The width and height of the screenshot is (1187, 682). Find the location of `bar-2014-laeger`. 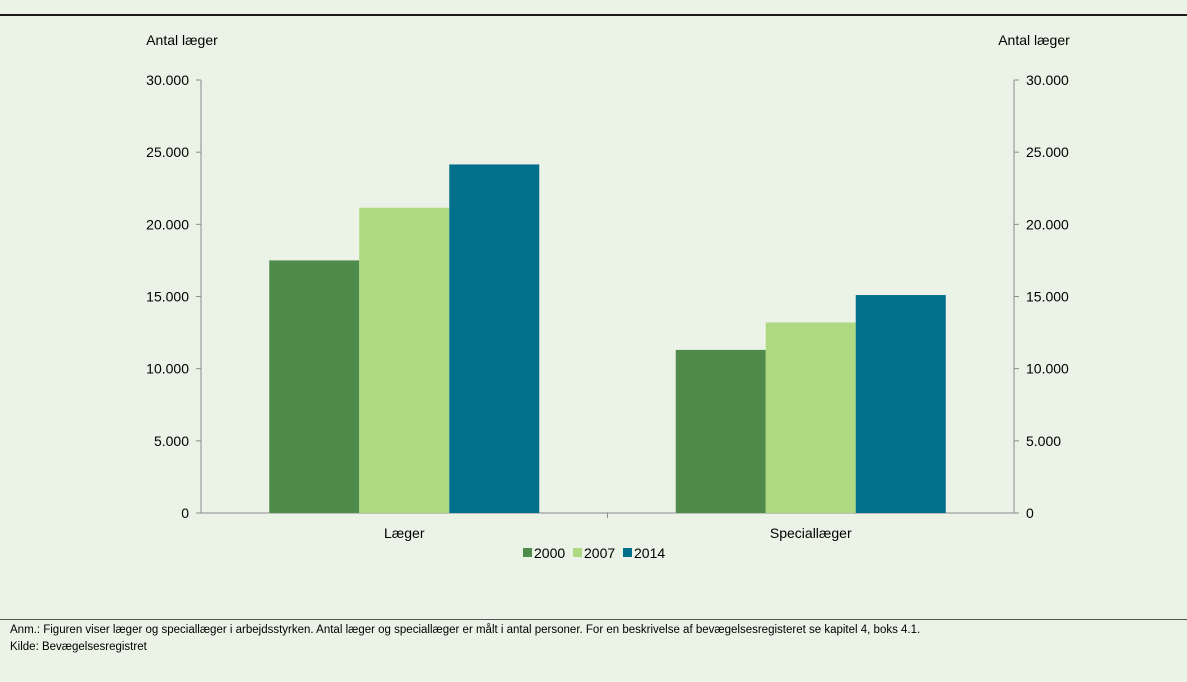

bar-2014-laeger is located at coordinates (494, 338).